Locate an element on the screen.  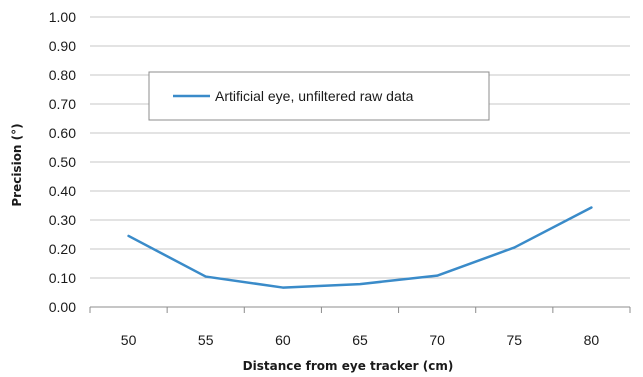
x-axis: 50 55 60 65 70 75 80 is located at coordinates (360, 327).